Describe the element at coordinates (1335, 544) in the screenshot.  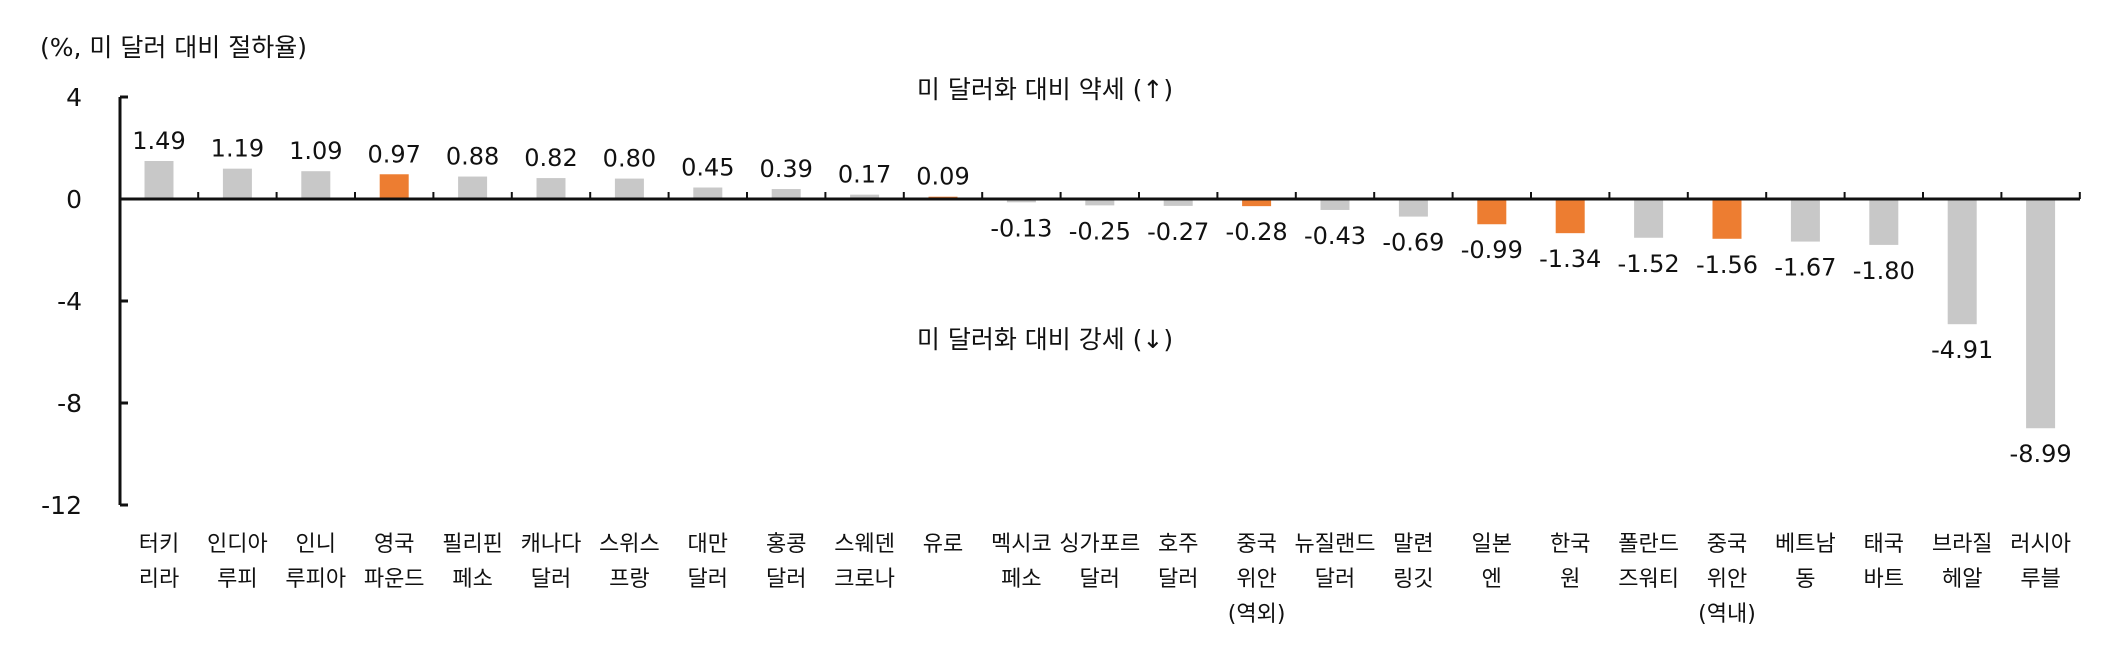
I see `category-label-15-0: 뉴질랜드` at that location.